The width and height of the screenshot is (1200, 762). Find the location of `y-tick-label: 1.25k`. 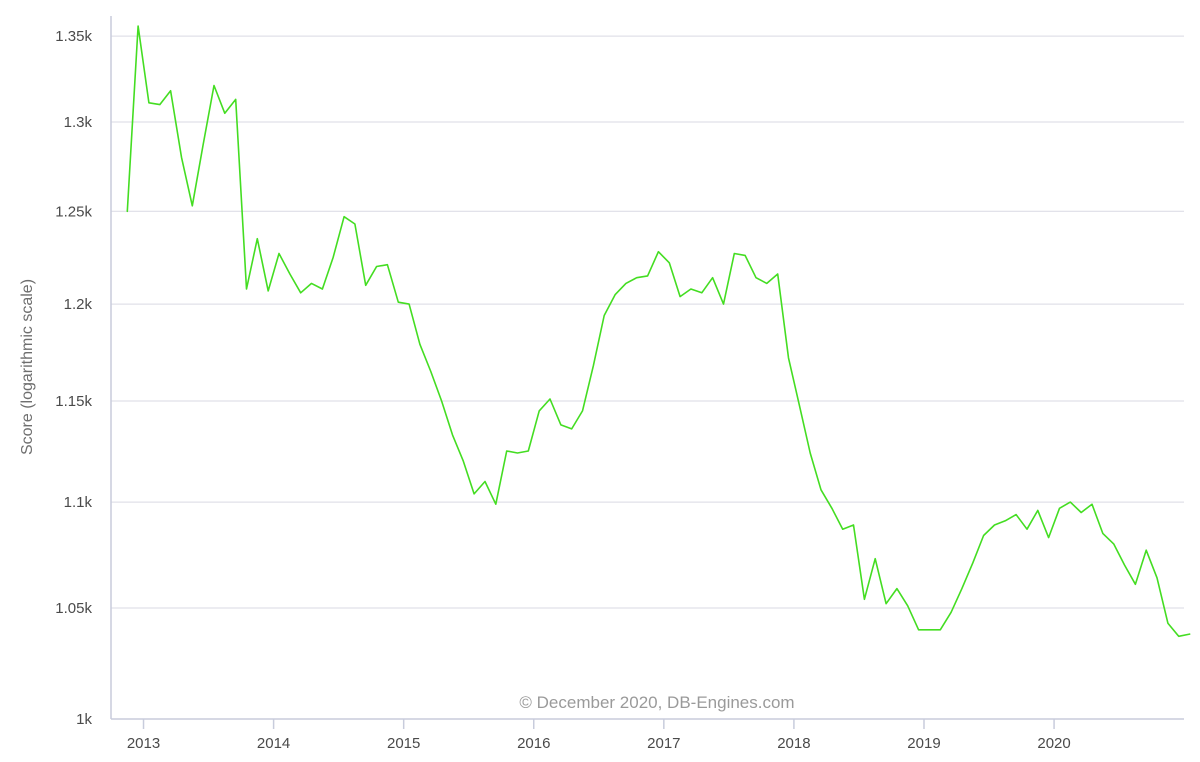

y-tick-label: 1.25k is located at coordinates (73, 211).